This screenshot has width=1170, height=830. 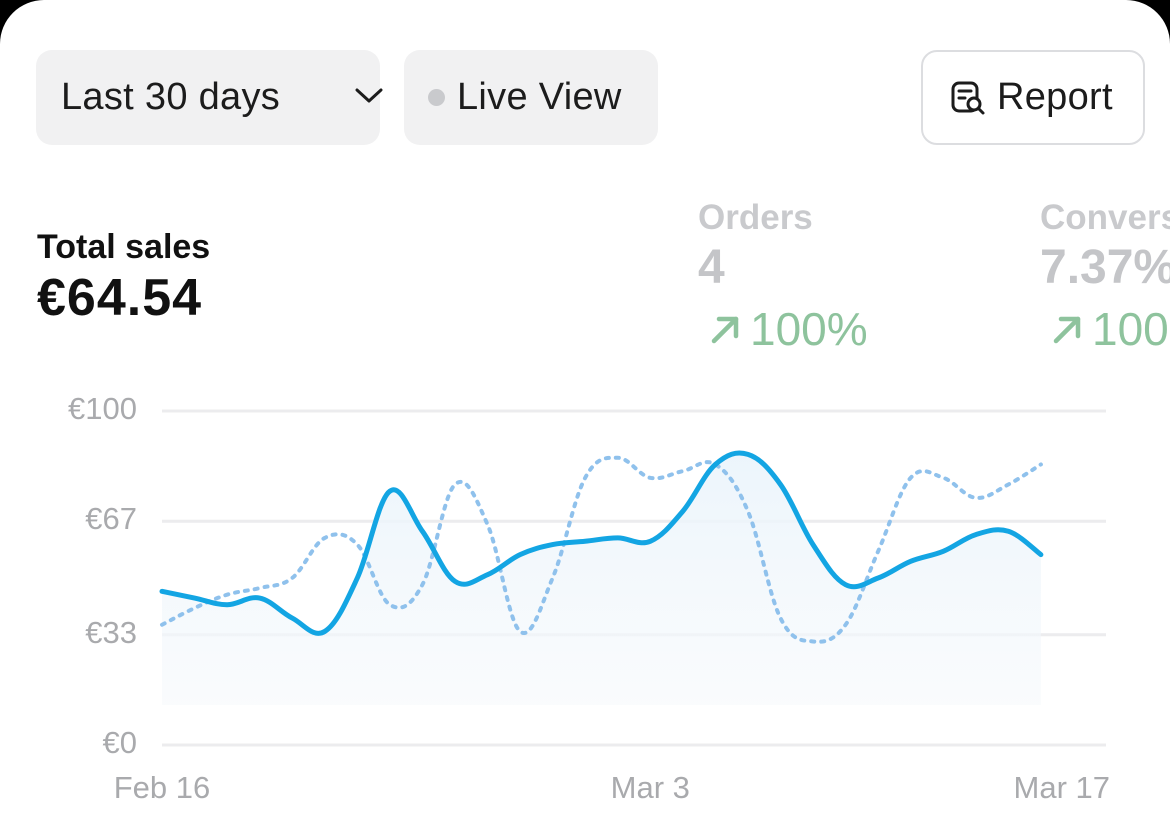 I want to click on y-axis-tick-label: €100, so click(x=102, y=408).